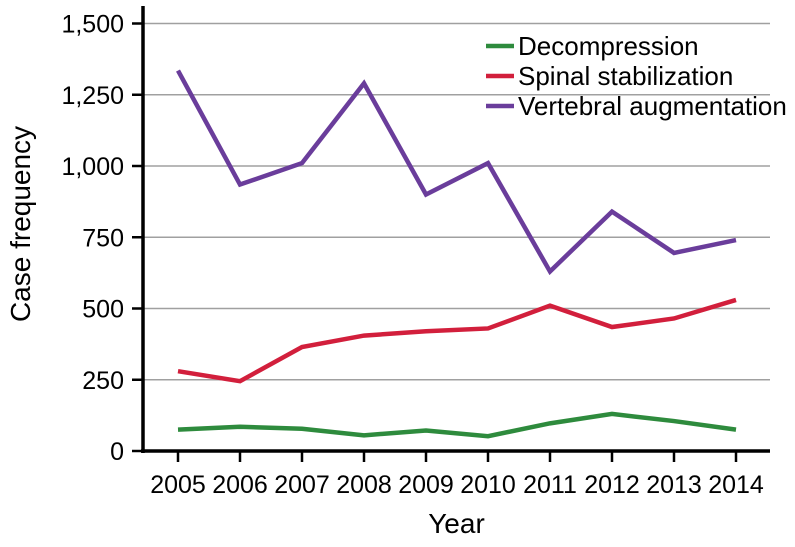 The height and width of the screenshot is (547, 795). Describe the element at coordinates (625, 76) in the screenshot. I see `legend-label-spinal-stabilization: Spinal stabilization` at that location.